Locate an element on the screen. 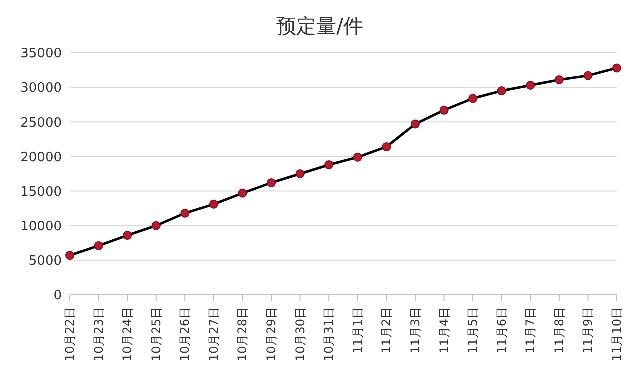 The width and height of the screenshot is (640, 383). x-tick-label: 11月9日 is located at coordinates (588, 330).